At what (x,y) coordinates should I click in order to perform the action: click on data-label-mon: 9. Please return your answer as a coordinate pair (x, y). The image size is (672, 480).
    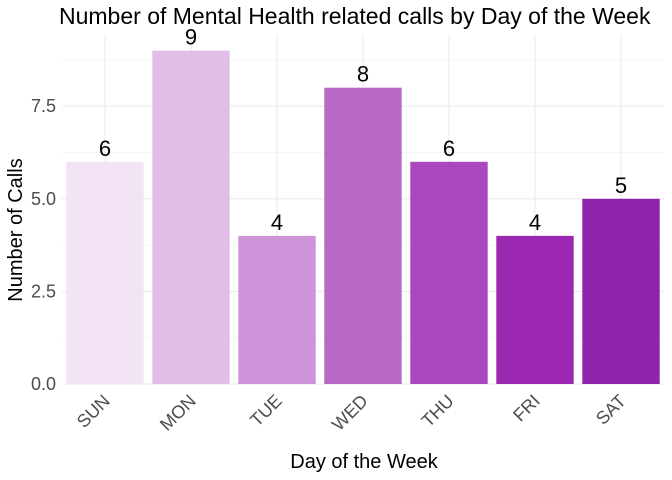
    Looking at the image, I should click on (191, 37).